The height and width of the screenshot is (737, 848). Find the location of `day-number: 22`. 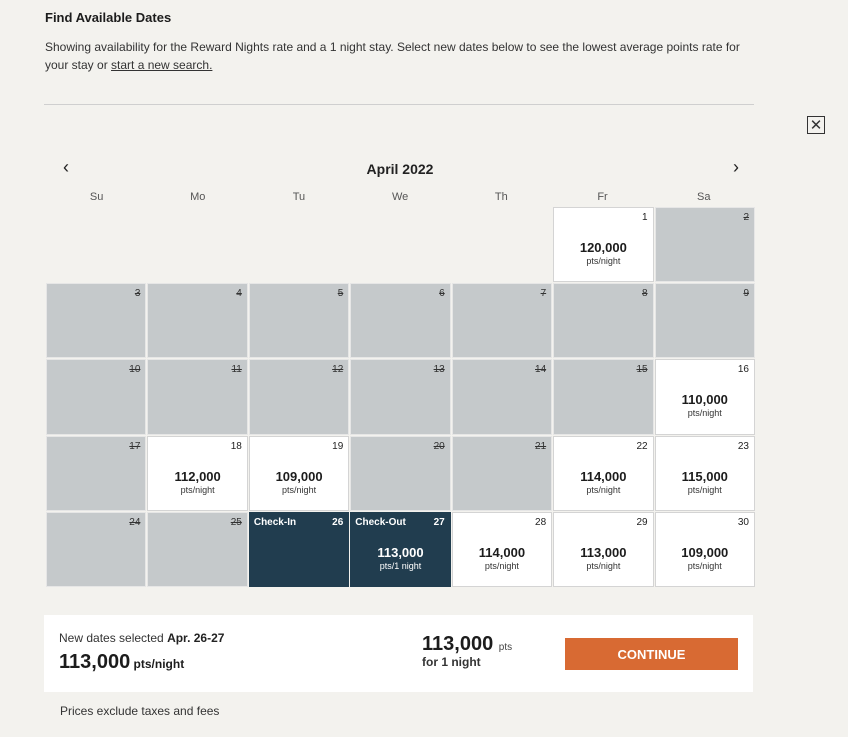

day-number: 22 is located at coordinates (642, 446).